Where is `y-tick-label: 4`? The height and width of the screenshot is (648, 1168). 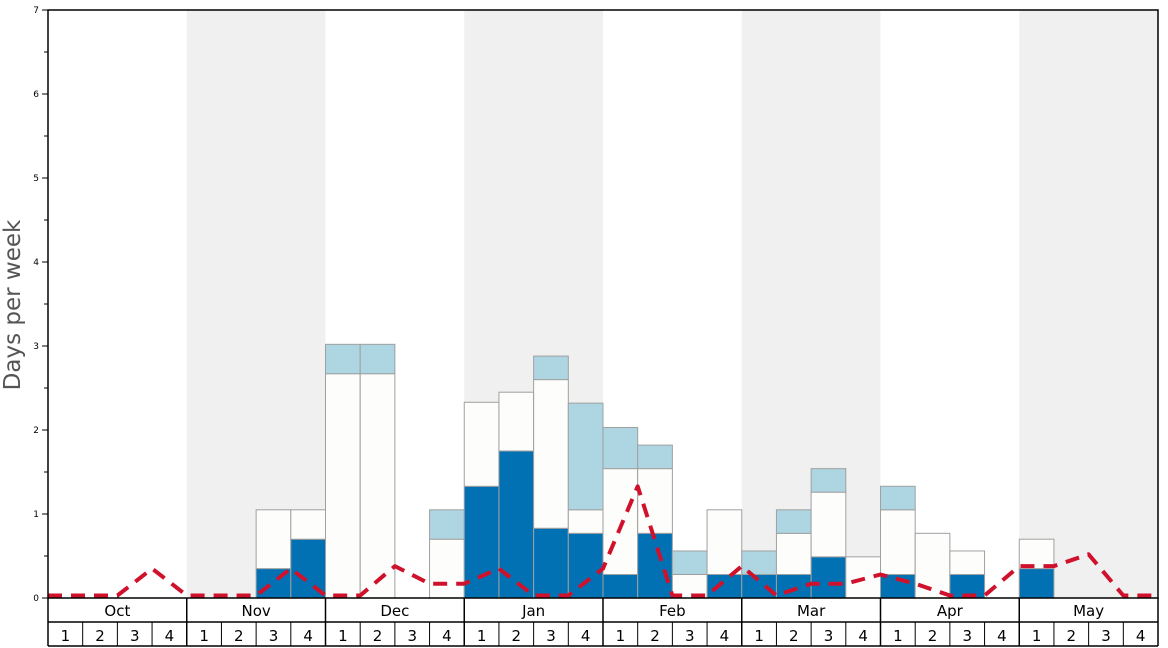
y-tick-label: 4 is located at coordinates (36, 263).